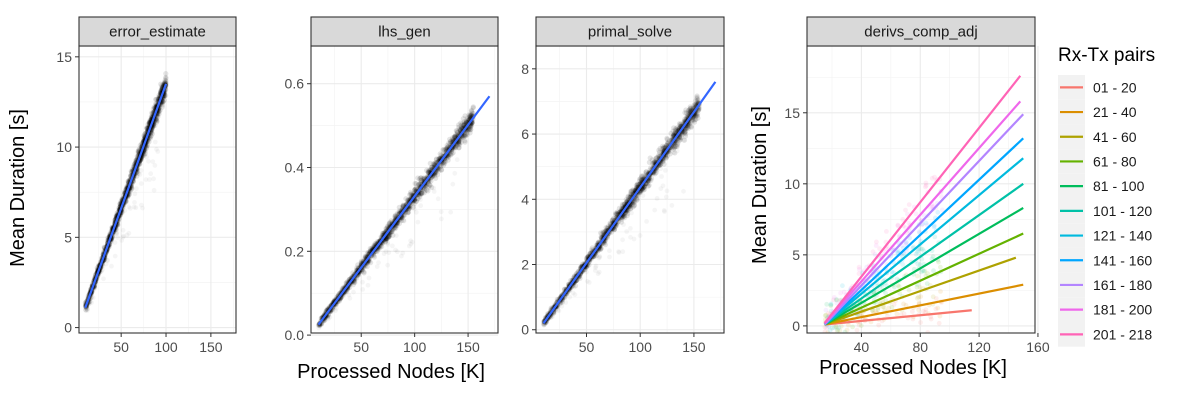 The image size is (1200, 400). I want to click on plot-background, so click(404, 189).